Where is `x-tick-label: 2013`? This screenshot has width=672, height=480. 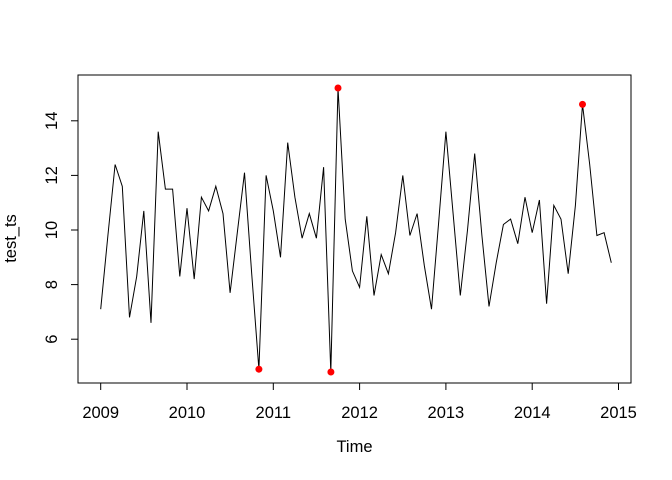 x-tick-label: 2013 is located at coordinates (446, 413).